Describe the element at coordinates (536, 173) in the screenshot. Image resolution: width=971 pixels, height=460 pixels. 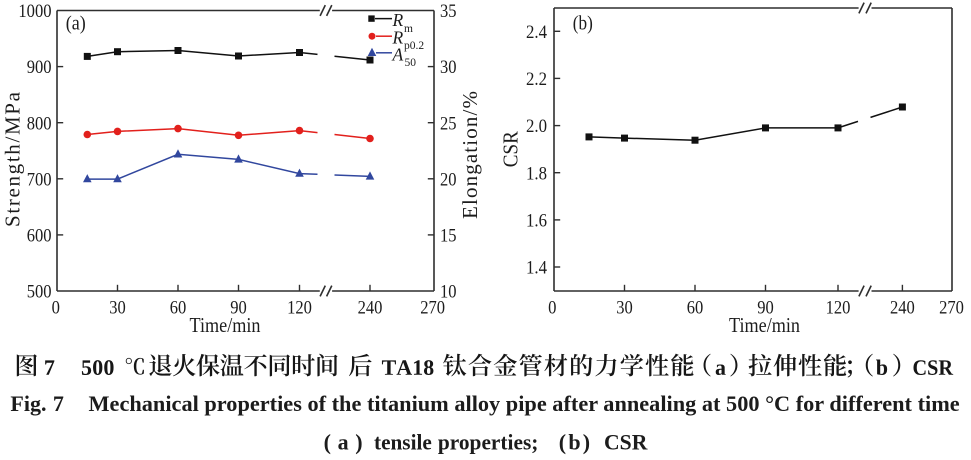
I see `svg-text: 1.8` at that location.